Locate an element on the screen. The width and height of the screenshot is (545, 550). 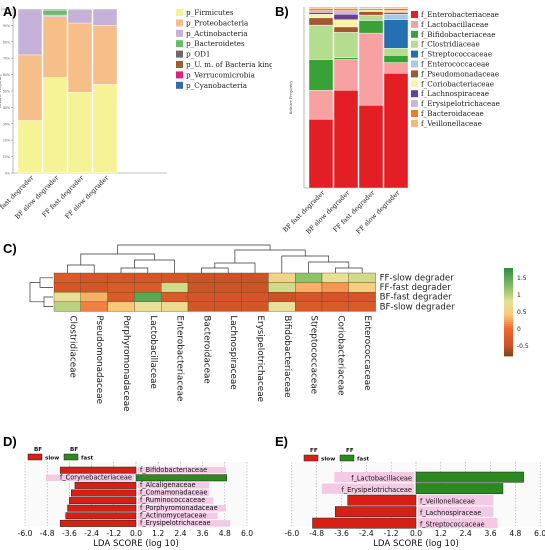
heatmap-column-label: Lachnospiraceae is located at coordinates (233, 352).